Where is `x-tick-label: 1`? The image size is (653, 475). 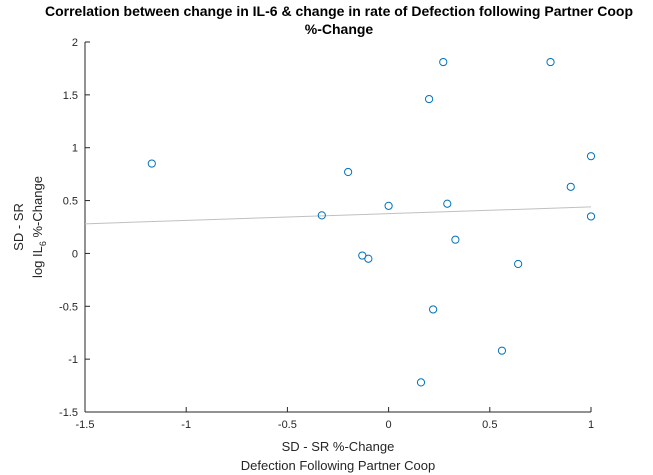
x-tick-label: 1 is located at coordinates (591, 425).